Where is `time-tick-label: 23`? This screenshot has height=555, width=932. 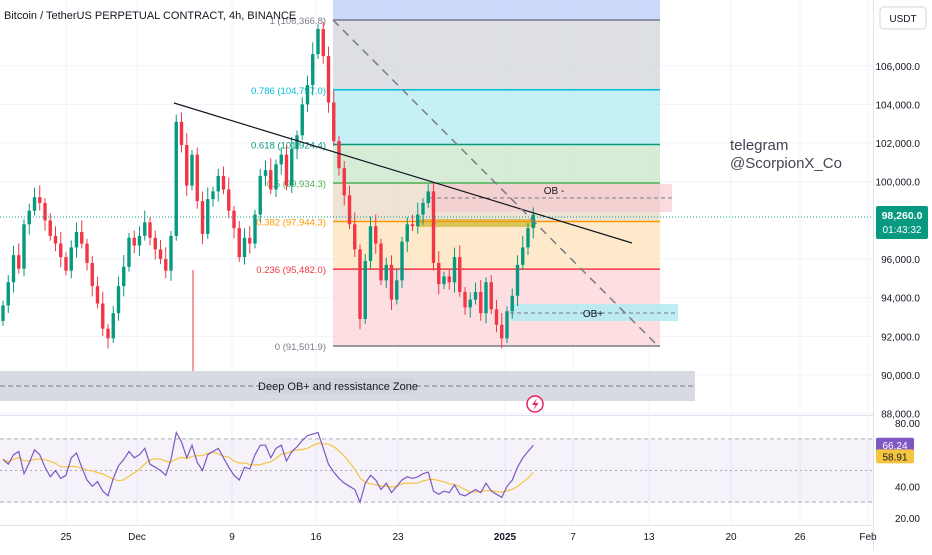
time-tick-label: 23 is located at coordinates (398, 537).